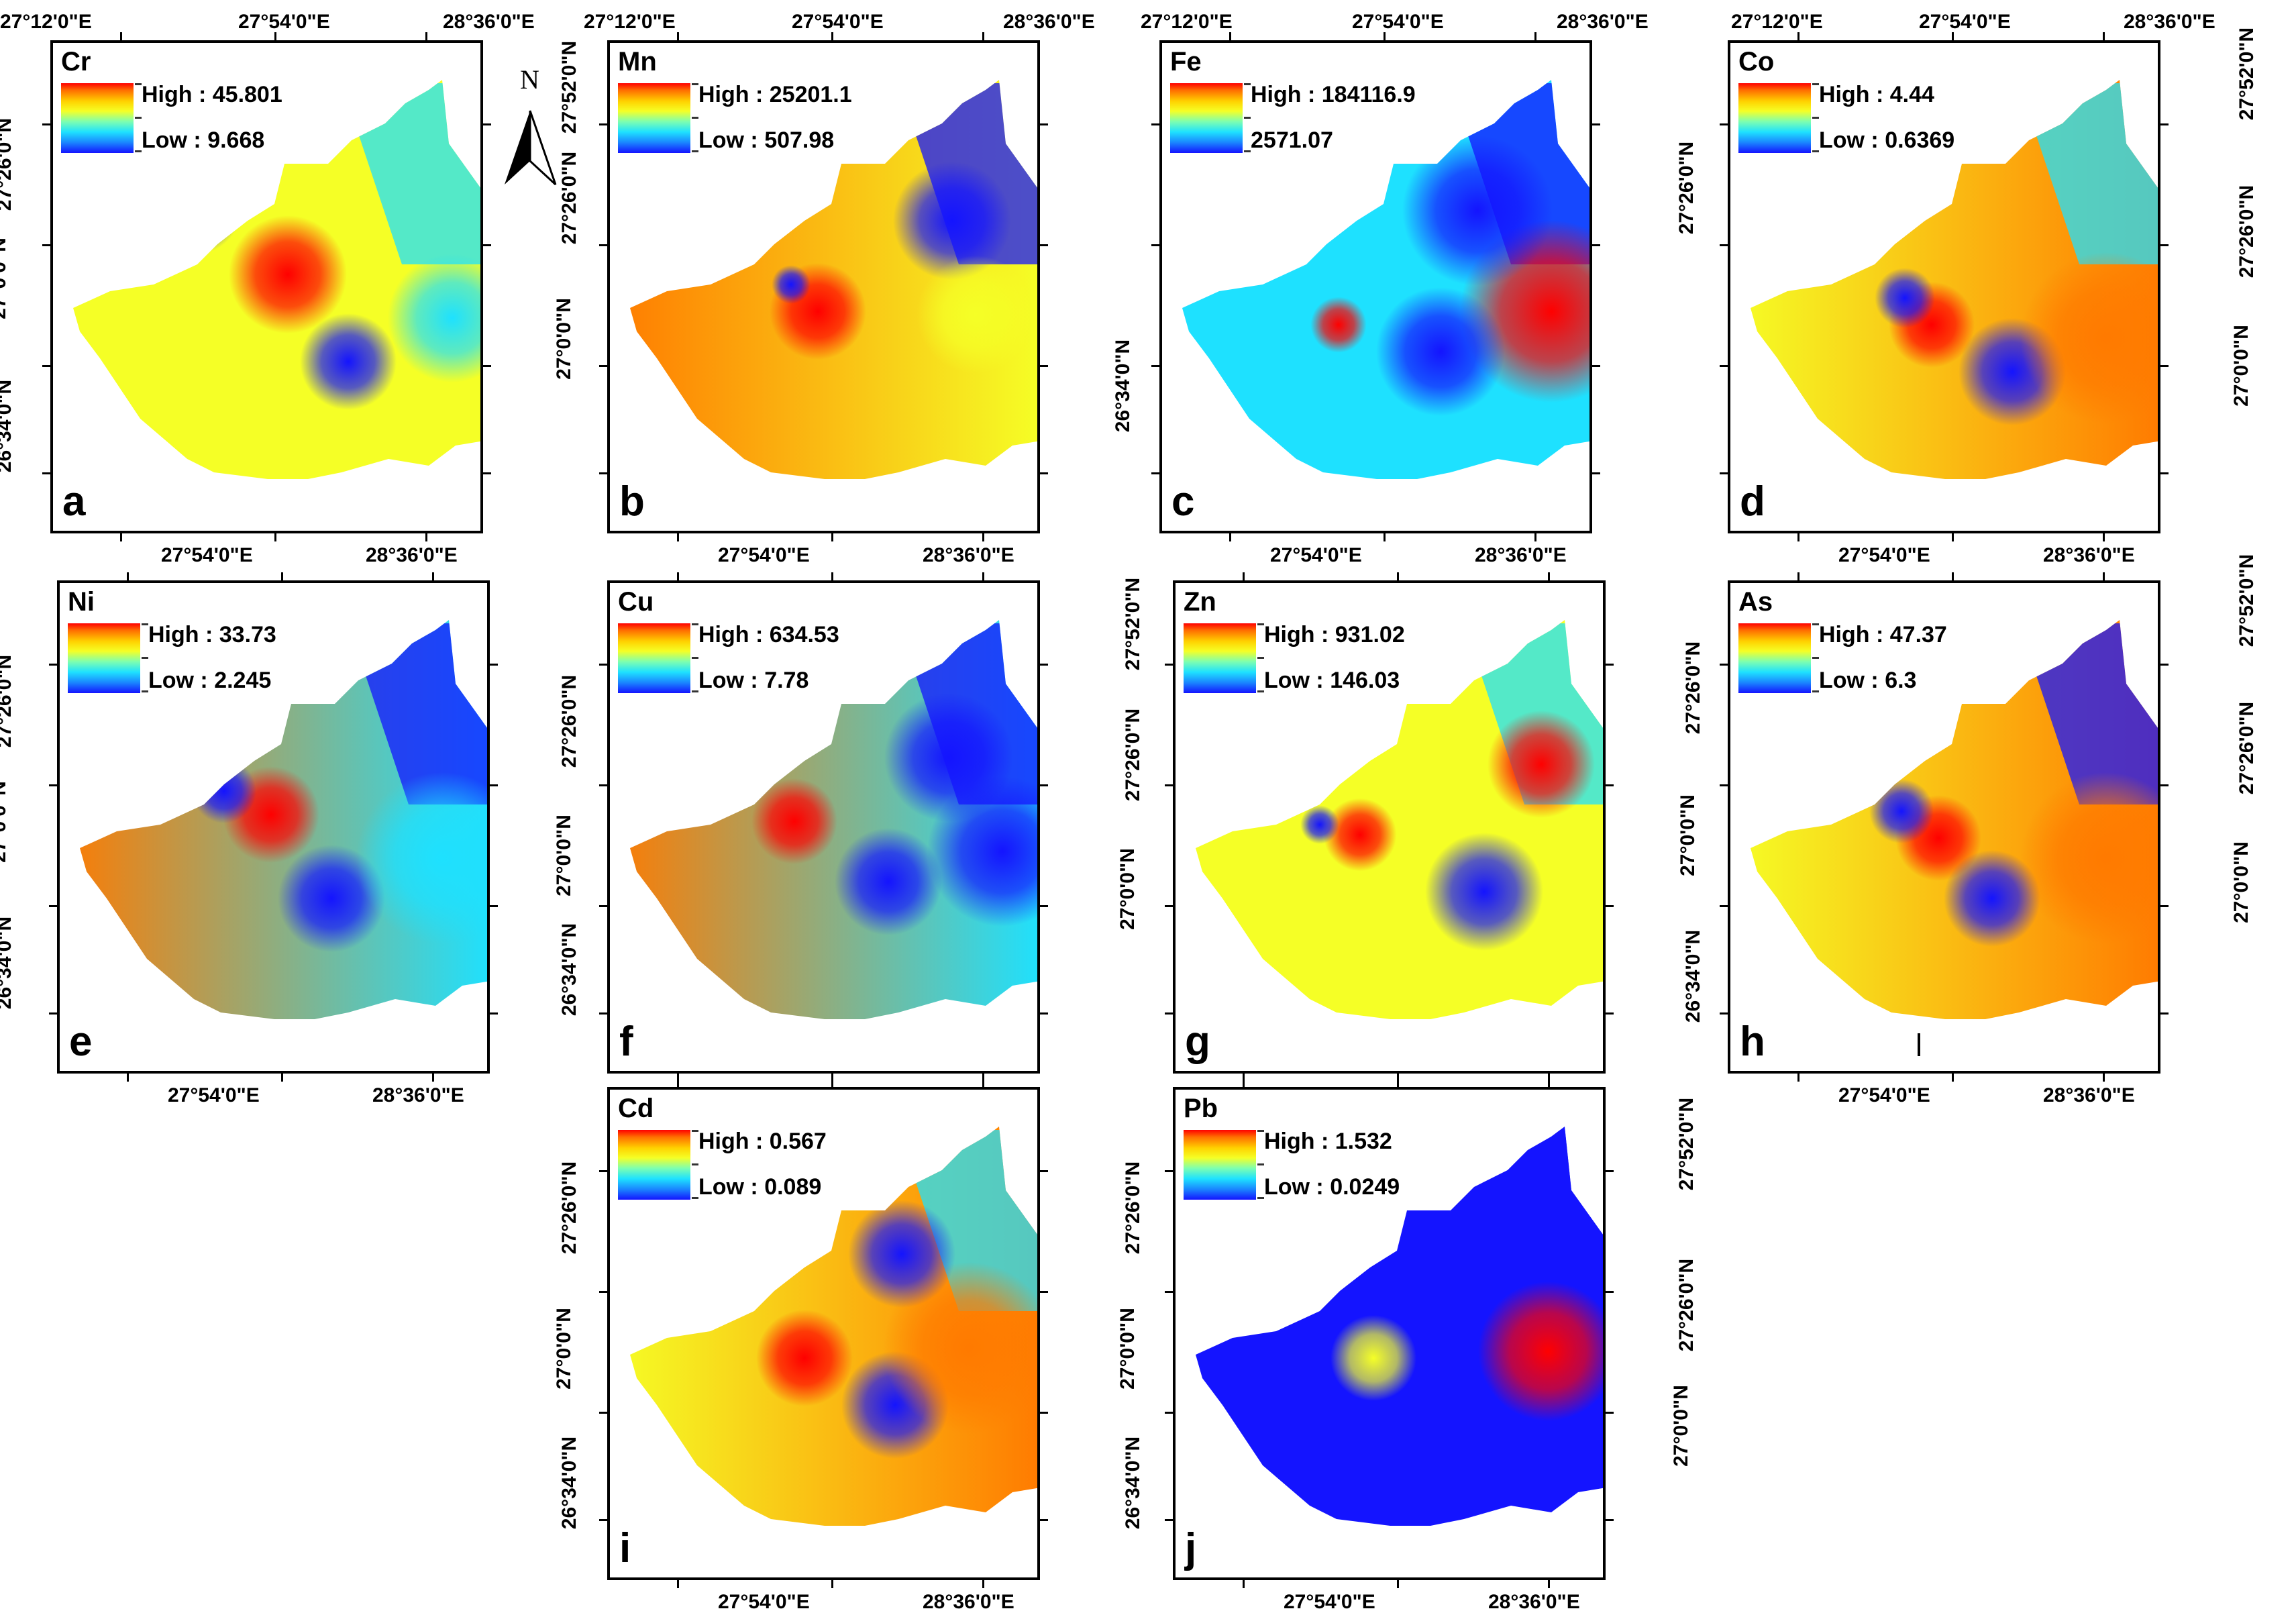  Describe the element at coordinates (1186, 61) in the screenshot. I see `element-label: Fe` at that location.